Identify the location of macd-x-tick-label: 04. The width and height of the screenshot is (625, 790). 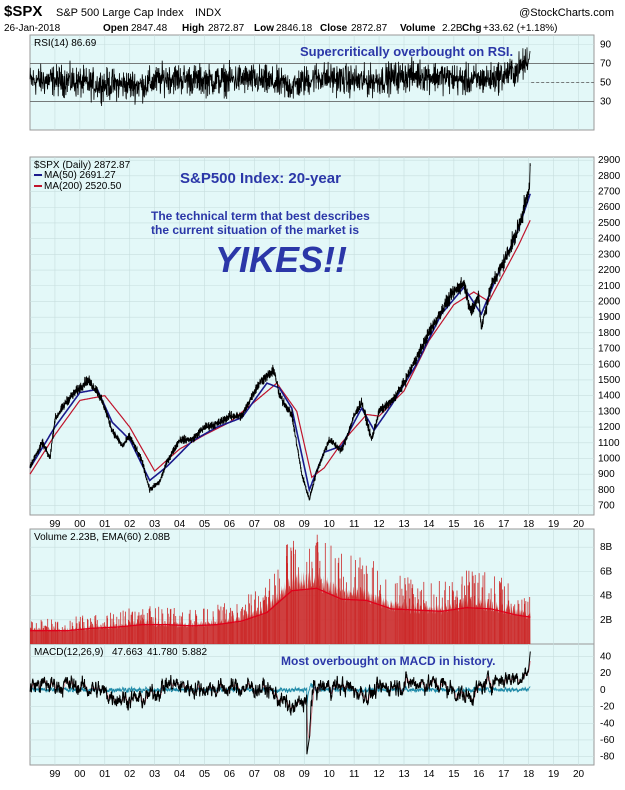
(180, 774).